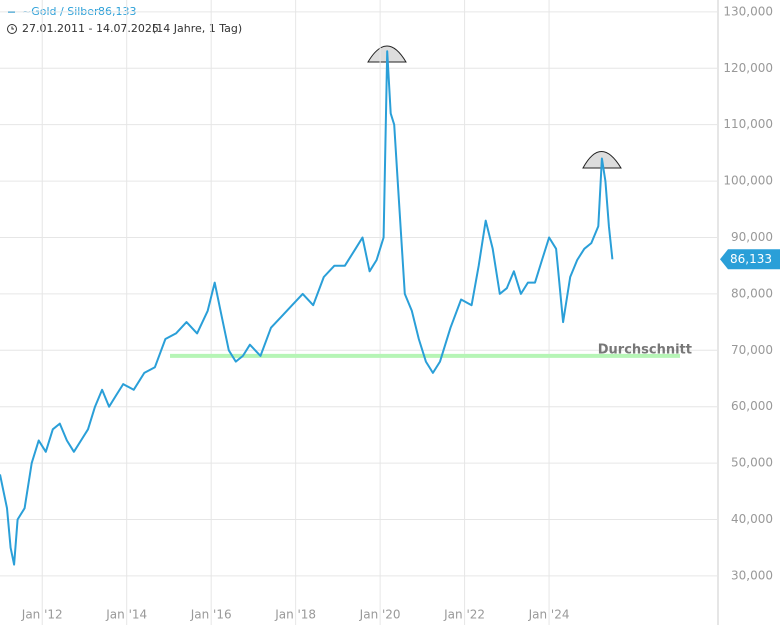 This screenshot has width=780, height=625. Describe the element at coordinates (748, 124) in the screenshot. I see `y-tick-label: 110,000` at that location.